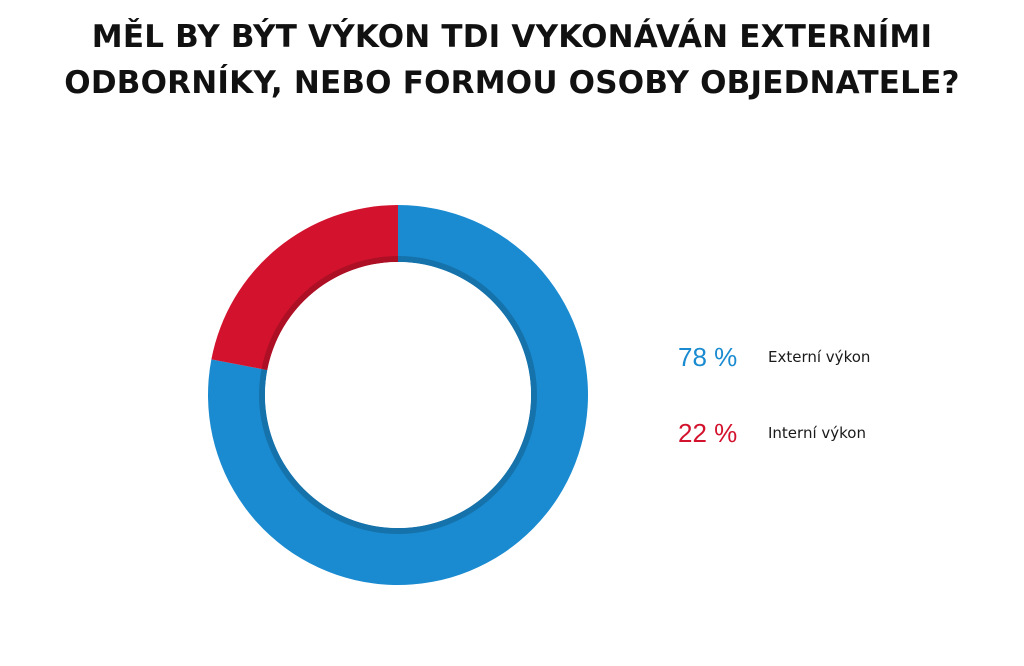  Describe the element at coordinates (708, 356) in the screenshot. I see `legend-value-externi: 78 %` at that location.